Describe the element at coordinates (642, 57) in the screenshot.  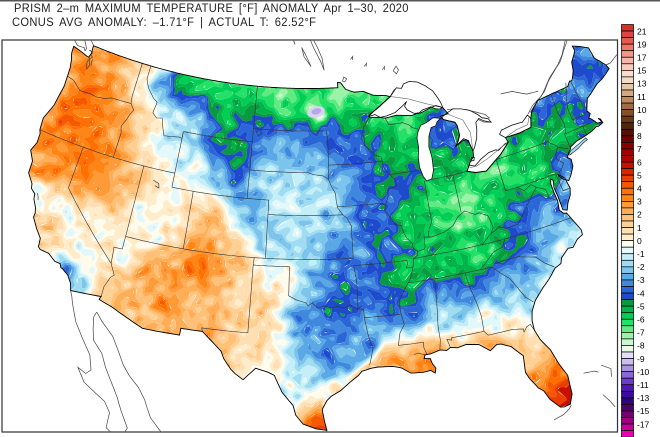
I see `svg-text: 17` at that location.